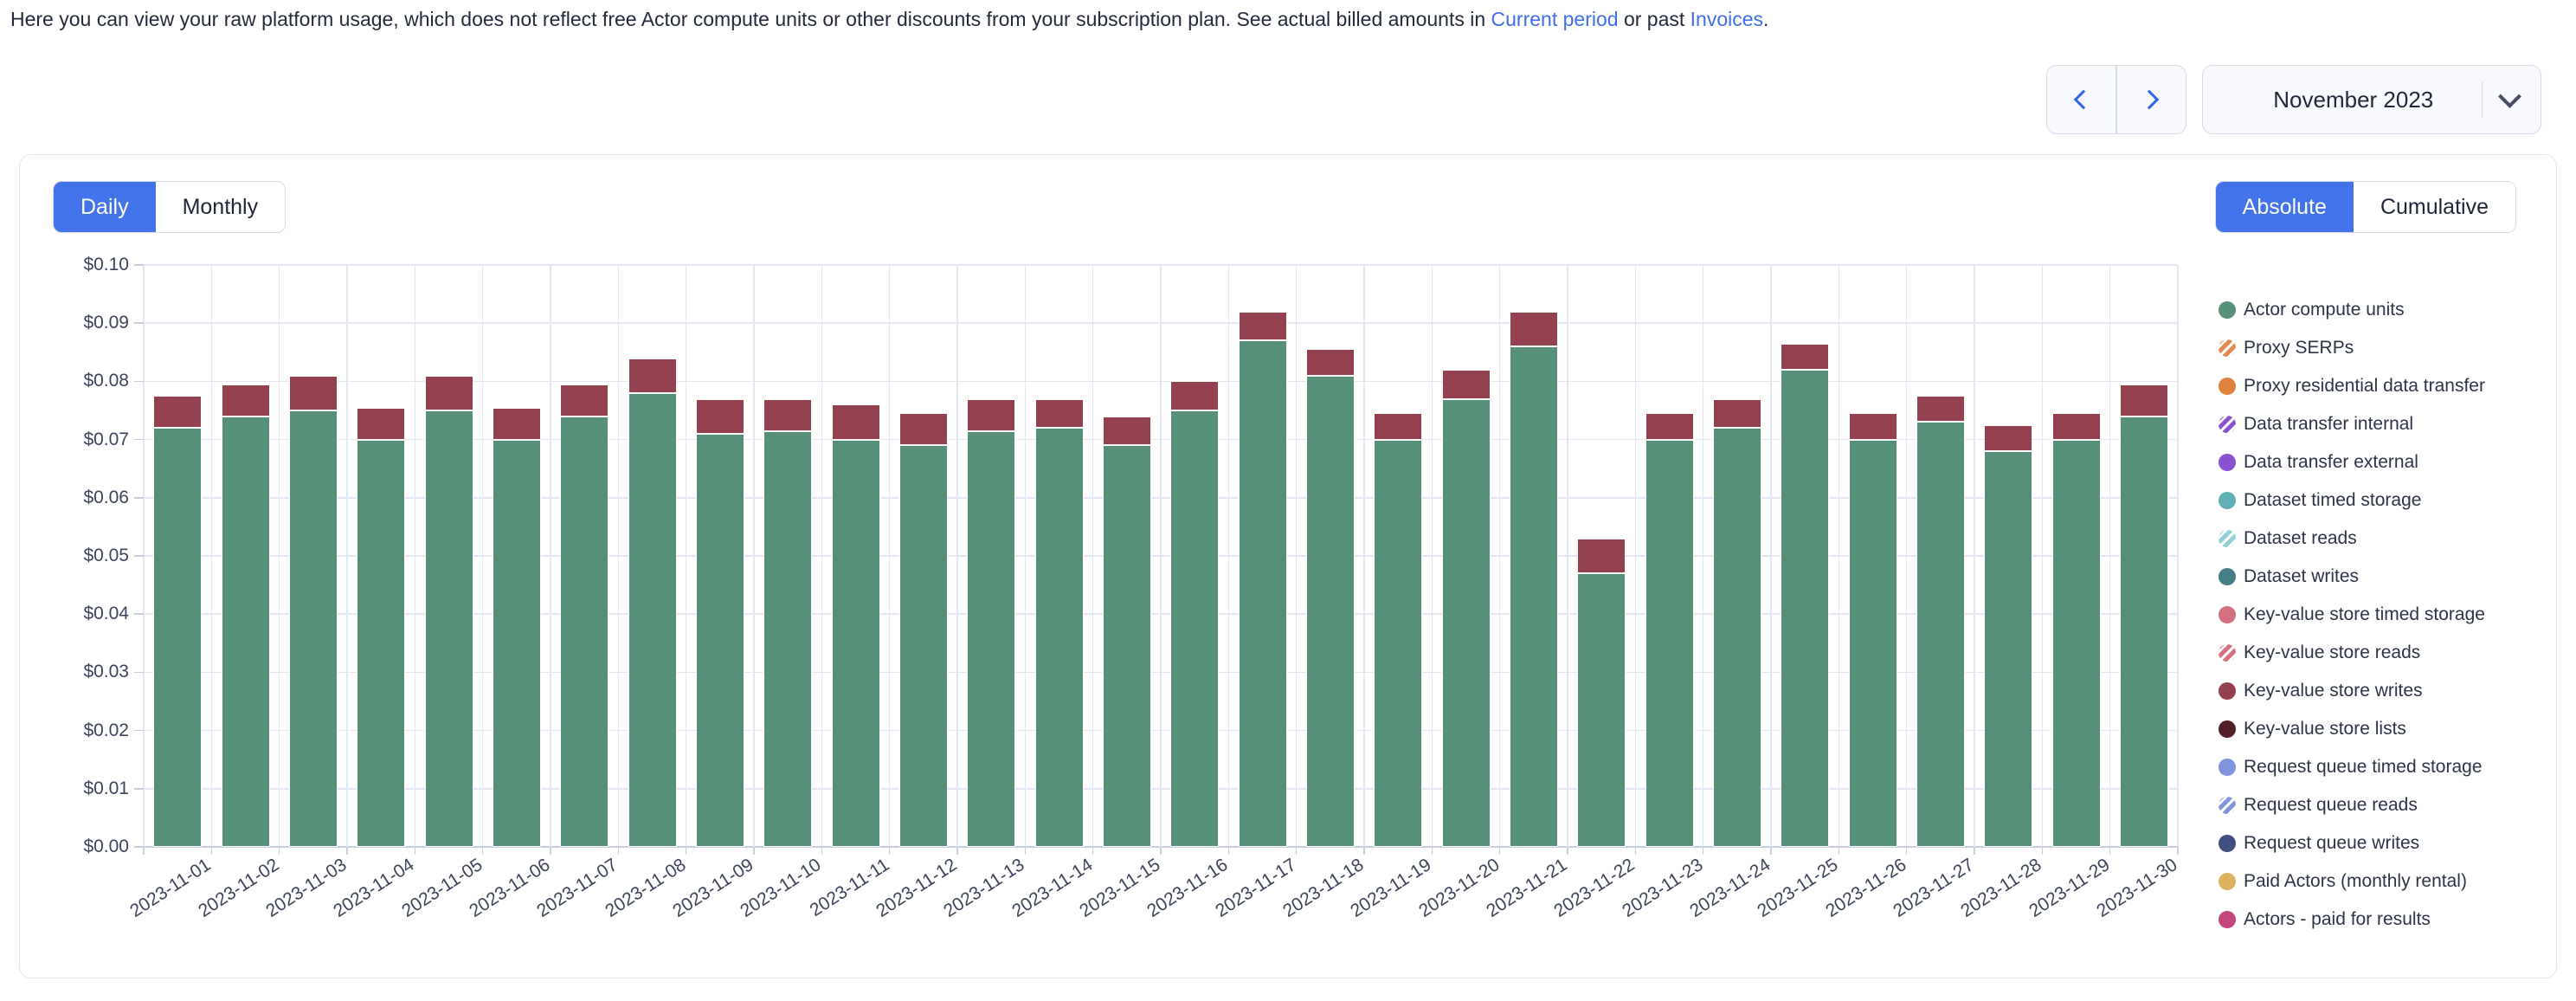  Describe the element at coordinates (2509, 96) in the screenshot. I see `chevron-down-icon` at that location.